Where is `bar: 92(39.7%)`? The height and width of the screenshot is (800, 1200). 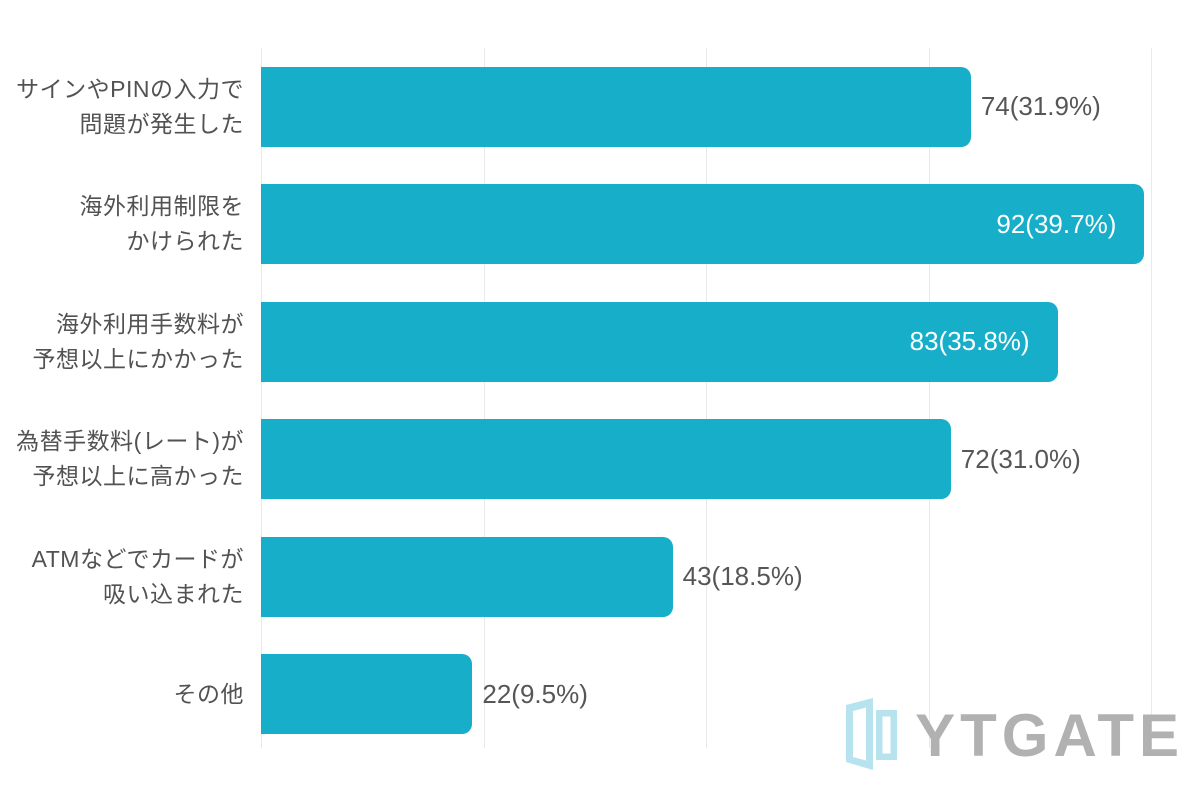
bar: 92(39.7%) is located at coordinates (703, 224).